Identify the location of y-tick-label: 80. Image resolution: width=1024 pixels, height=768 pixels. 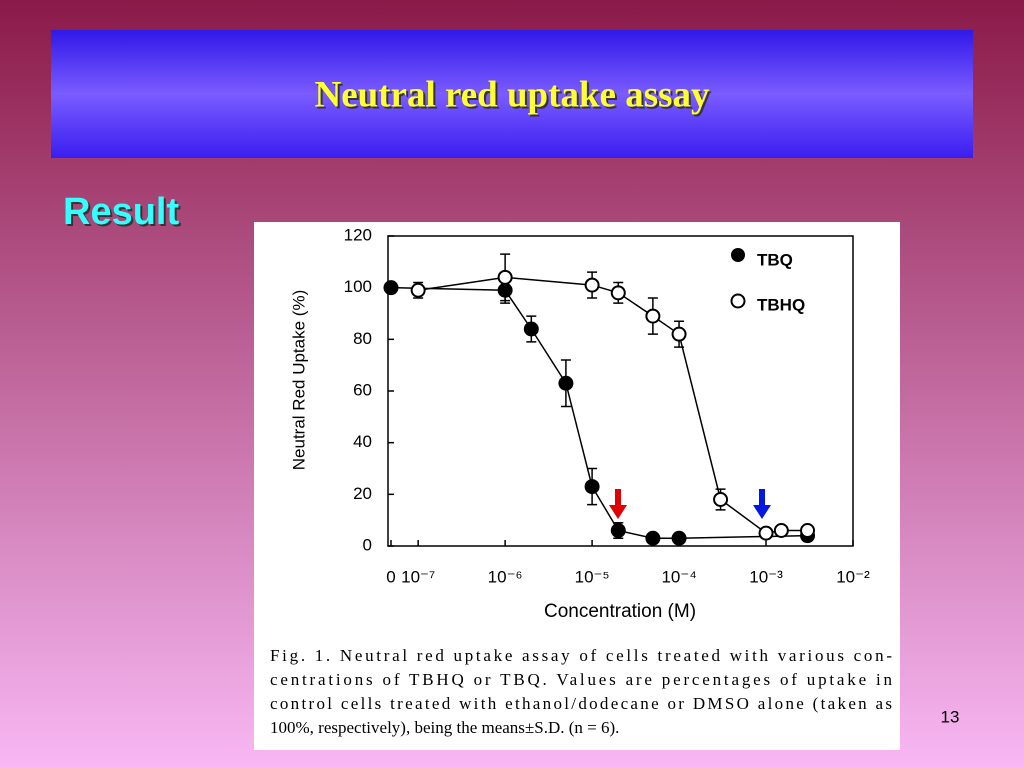
(362, 338).